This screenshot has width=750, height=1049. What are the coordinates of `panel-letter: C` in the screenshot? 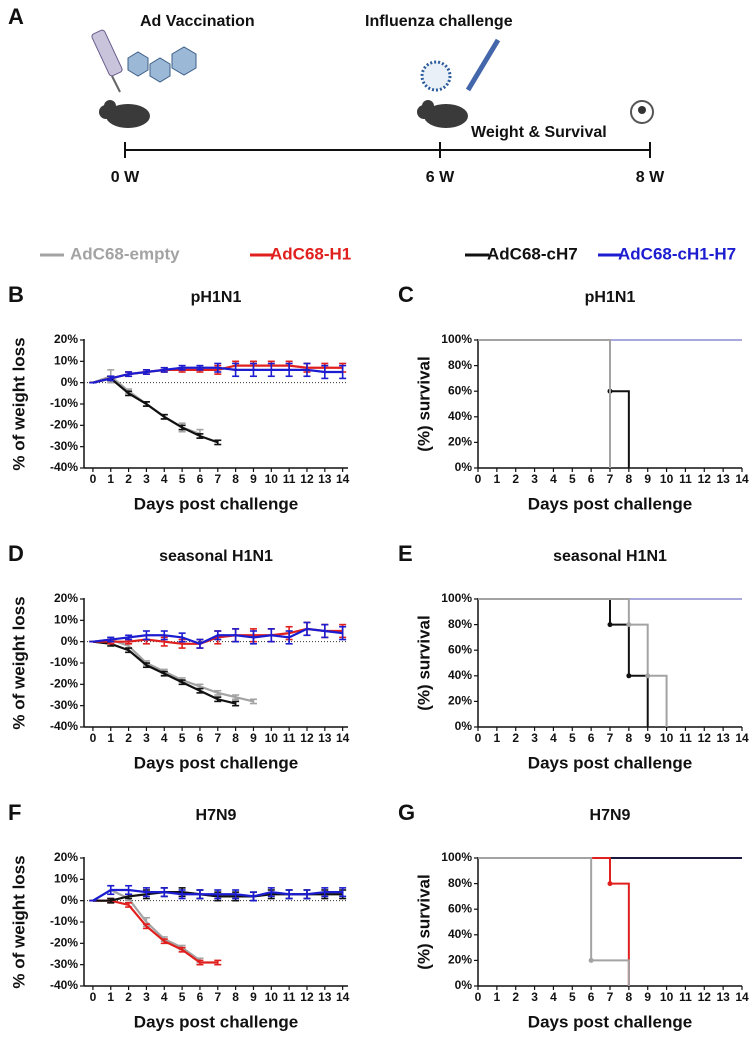 It's located at (406, 294).